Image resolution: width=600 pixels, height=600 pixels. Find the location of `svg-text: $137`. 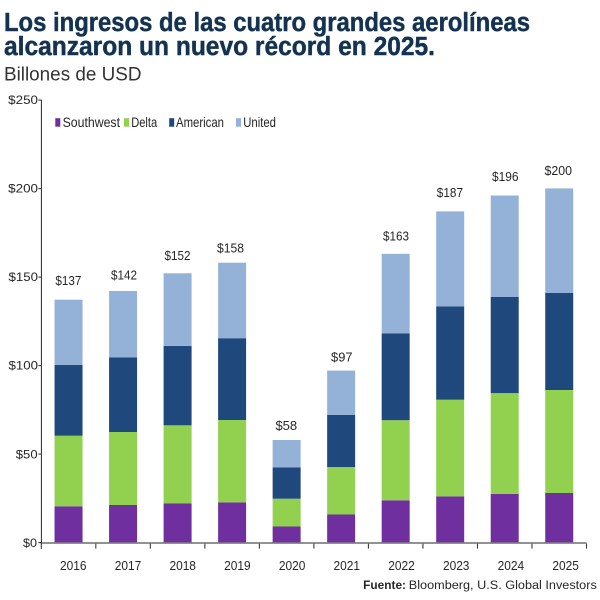

svg-text: $137 is located at coordinates (68, 280).